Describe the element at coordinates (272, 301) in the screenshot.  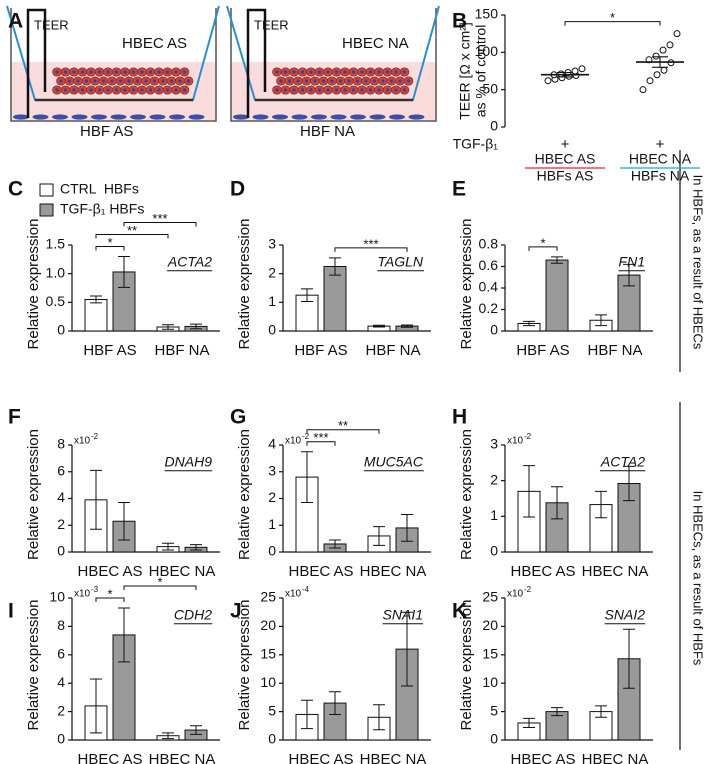
I see `y-tick-label: 1` at that location.